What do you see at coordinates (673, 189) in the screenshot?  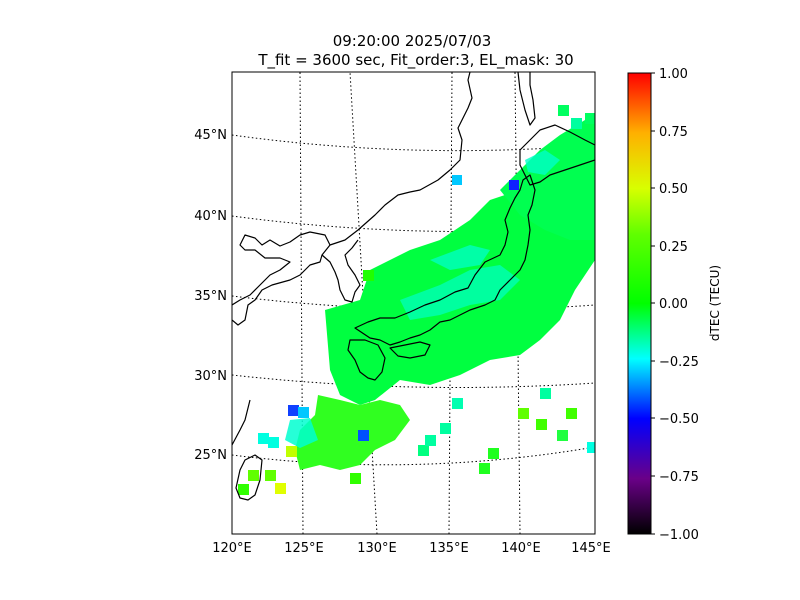 I see `cb-tick-3: 0.50` at bounding box center [673, 189].